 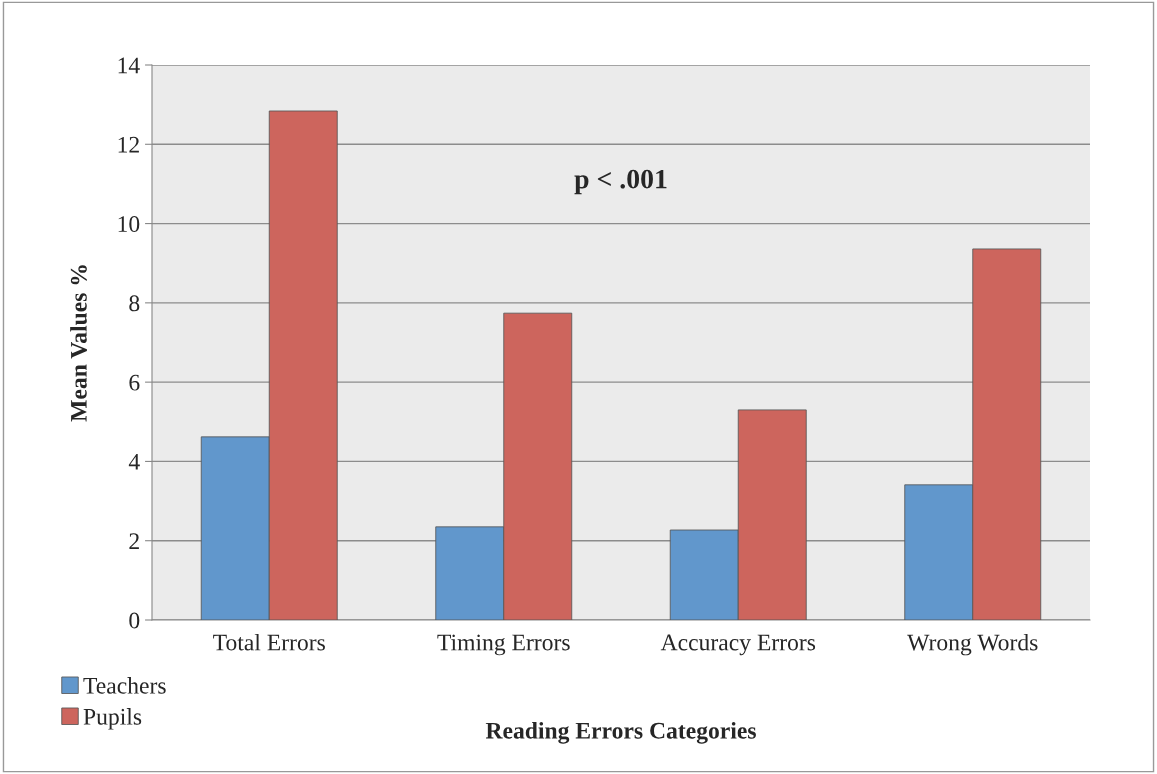 What do you see at coordinates (78, 343) in the screenshot?
I see `y-axis-title: Mean Values %` at bounding box center [78, 343].